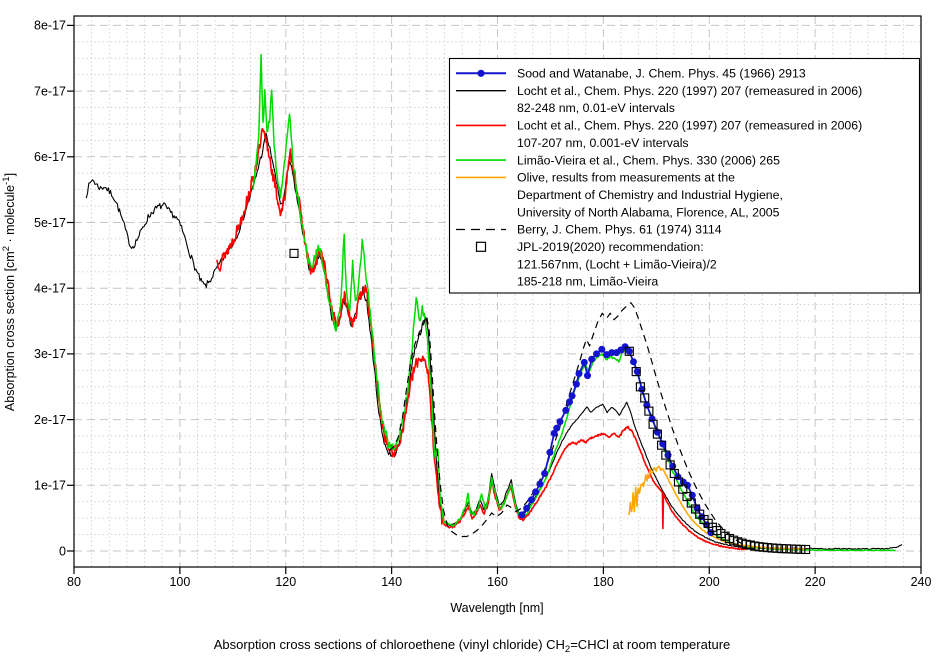 This screenshot has width=944, height=665. I want to click on x-tick-label: 200, so click(709, 582).